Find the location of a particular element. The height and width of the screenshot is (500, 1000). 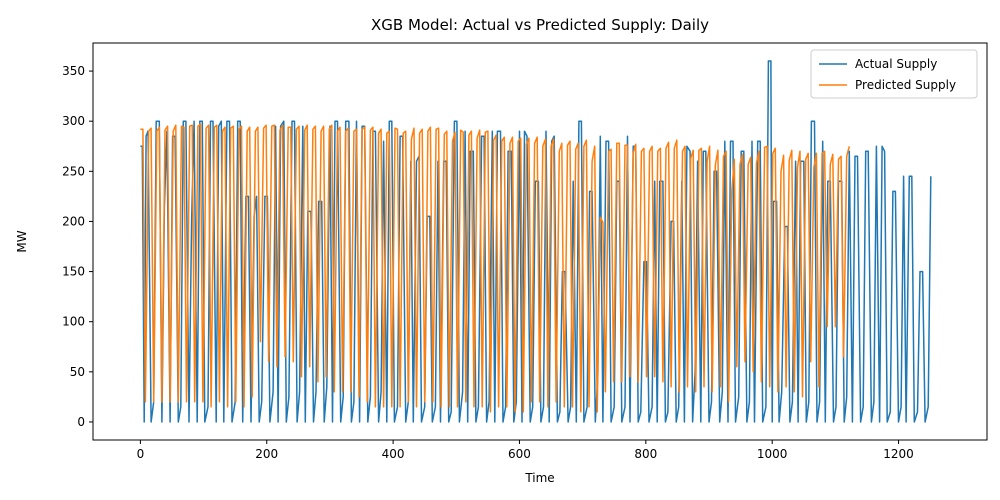

y-axis-label: MW is located at coordinates (22, 241).